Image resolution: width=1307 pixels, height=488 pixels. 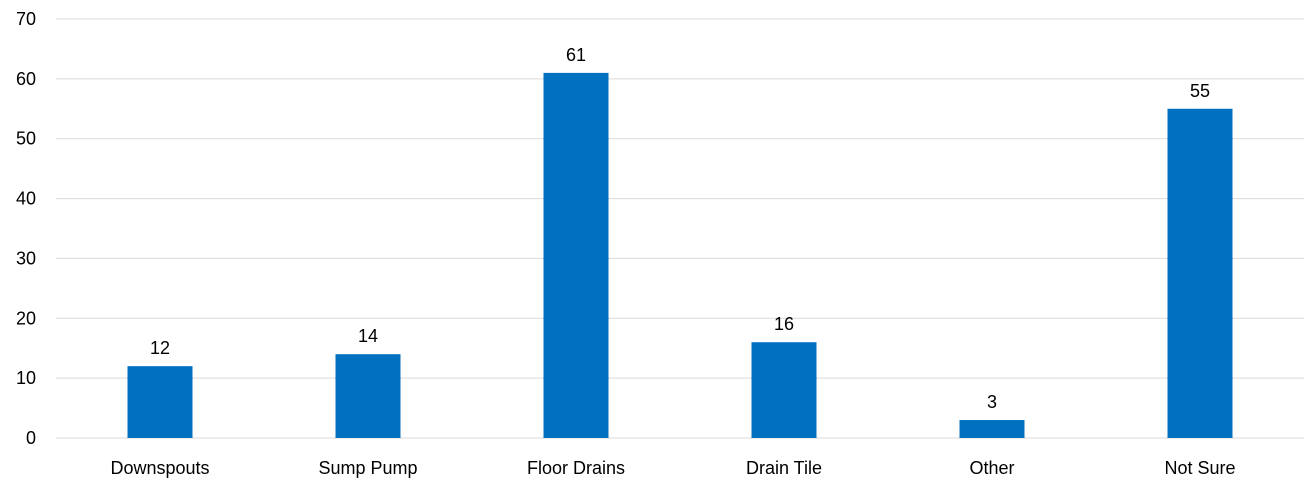 I want to click on x-tick-label: Sump Pump, so click(x=367, y=468).